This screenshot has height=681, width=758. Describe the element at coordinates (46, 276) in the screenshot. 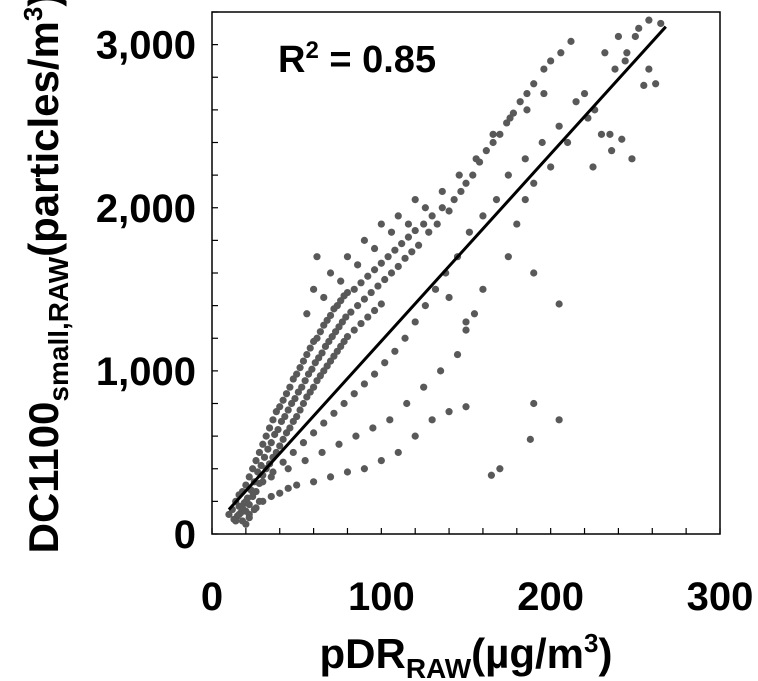

I see `y-axis-title: DC1100small,RAW(particles/m3)` at that location.